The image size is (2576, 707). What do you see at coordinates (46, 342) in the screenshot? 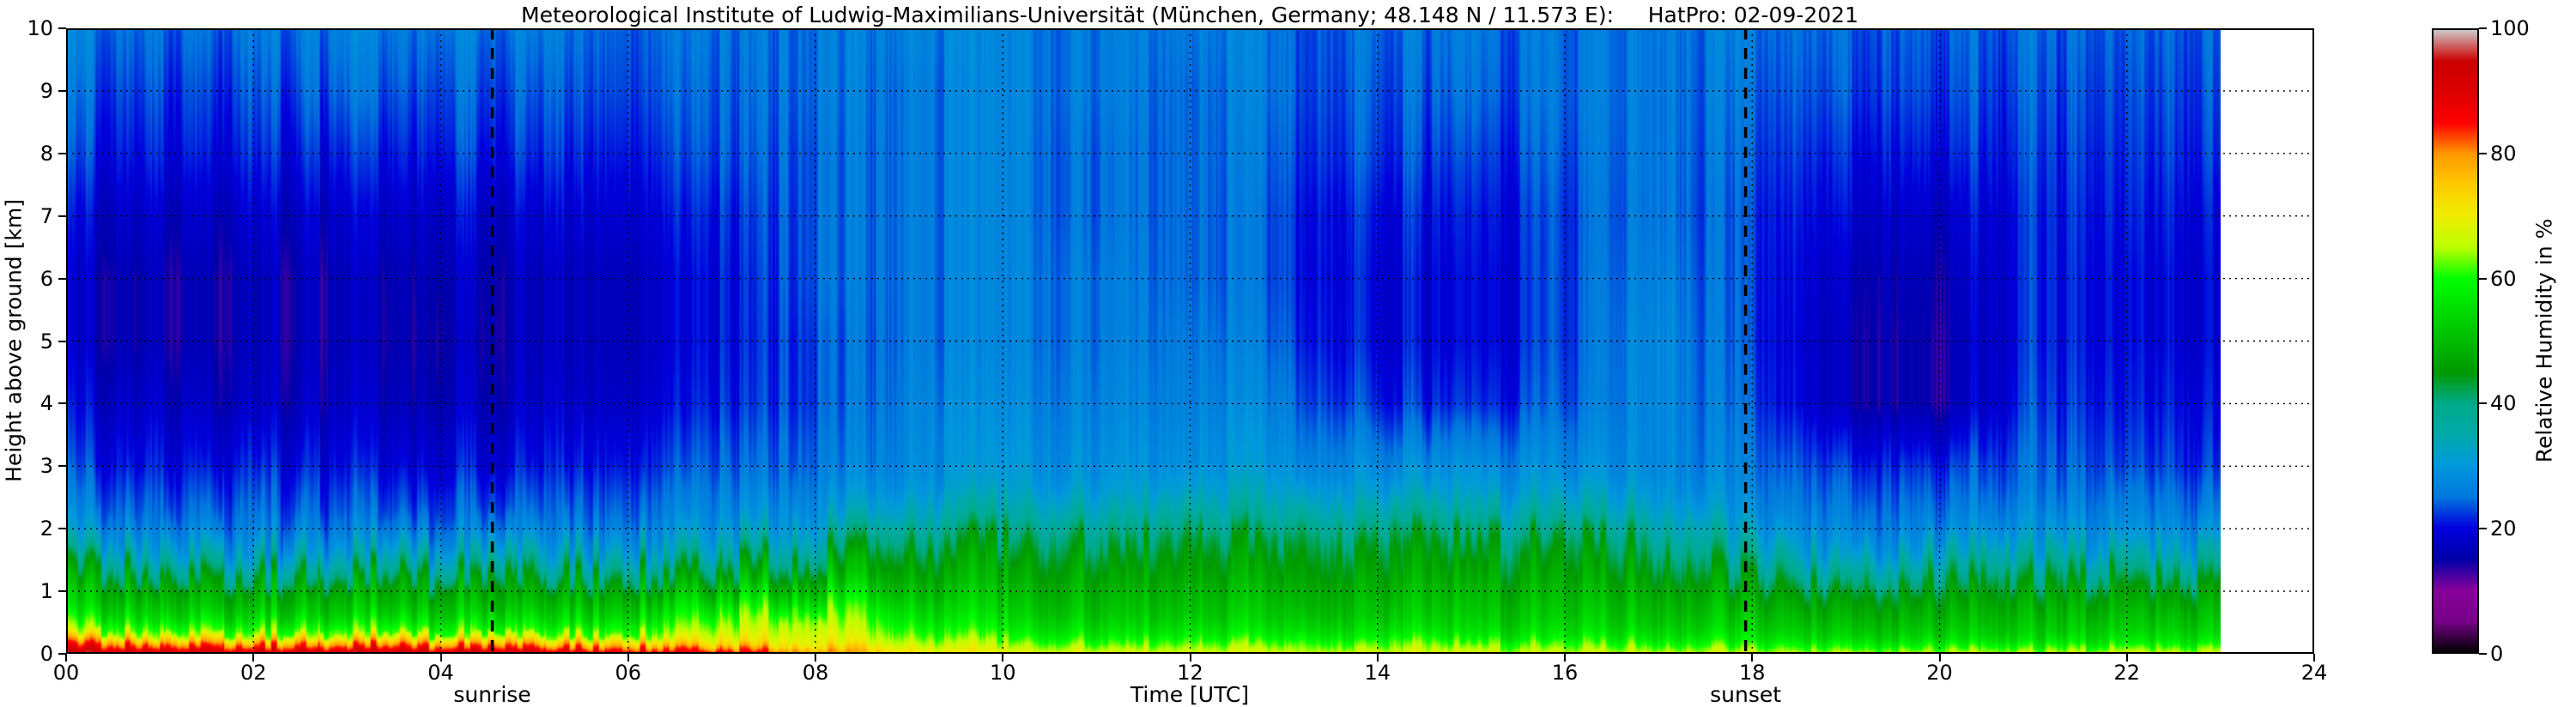
I see `y-tick-label: 5` at bounding box center [46, 342].